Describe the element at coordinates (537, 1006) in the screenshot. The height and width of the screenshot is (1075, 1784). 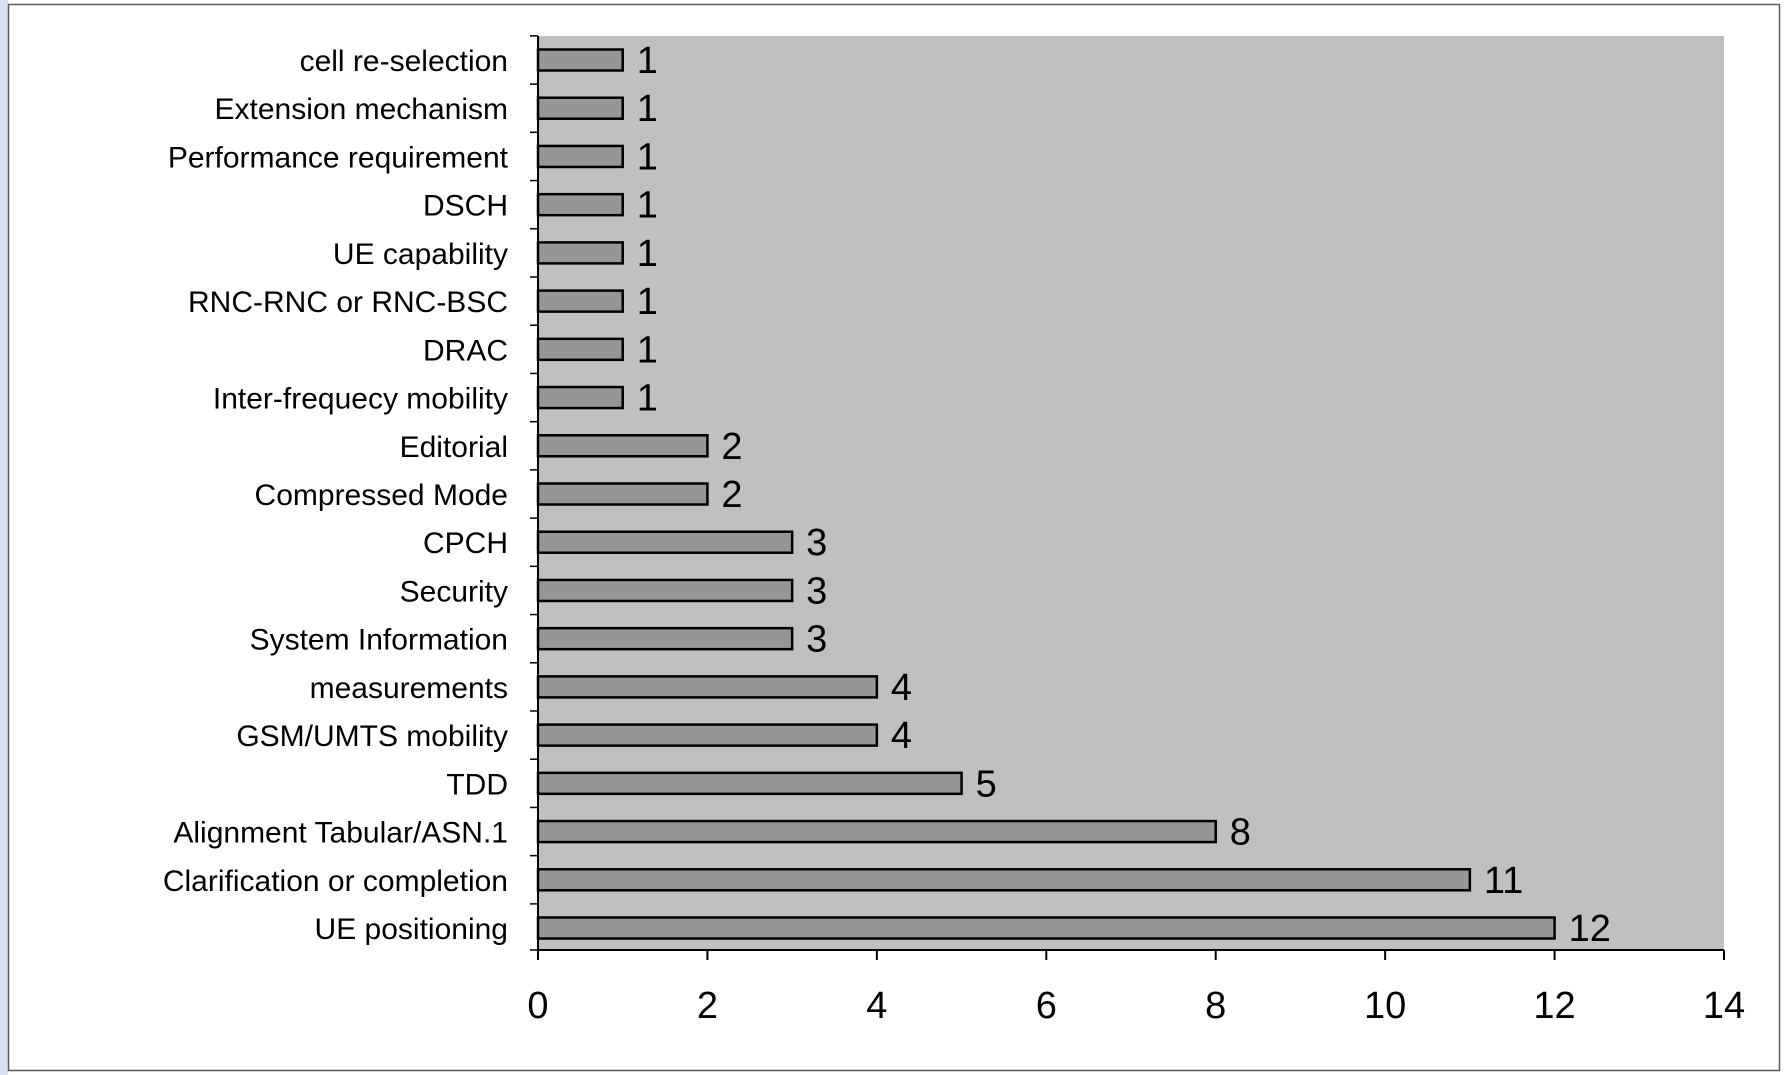
I see `x-tick-label: 0` at that location.